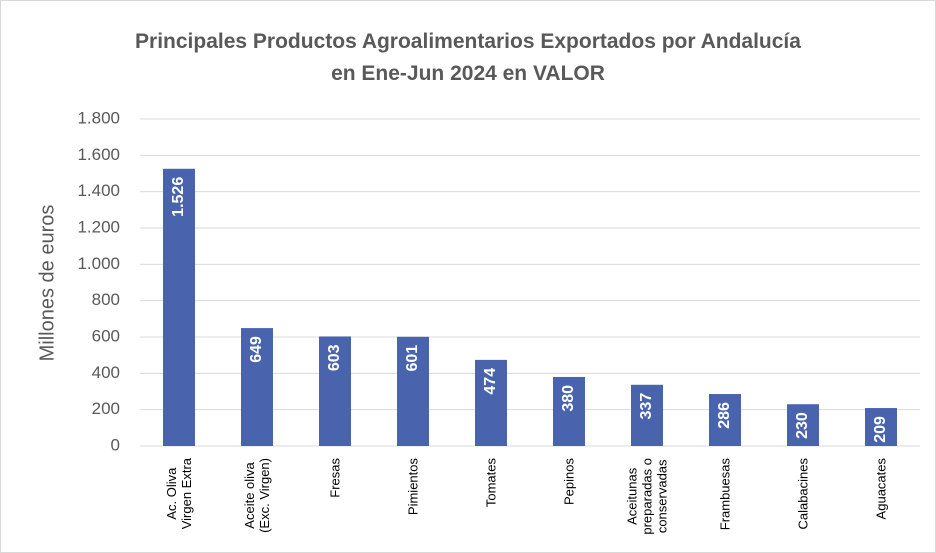 The image size is (936, 553). What do you see at coordinates (724, 415) in the screenshot?
I see `value-label: 286` at bounding box center [724, 415].